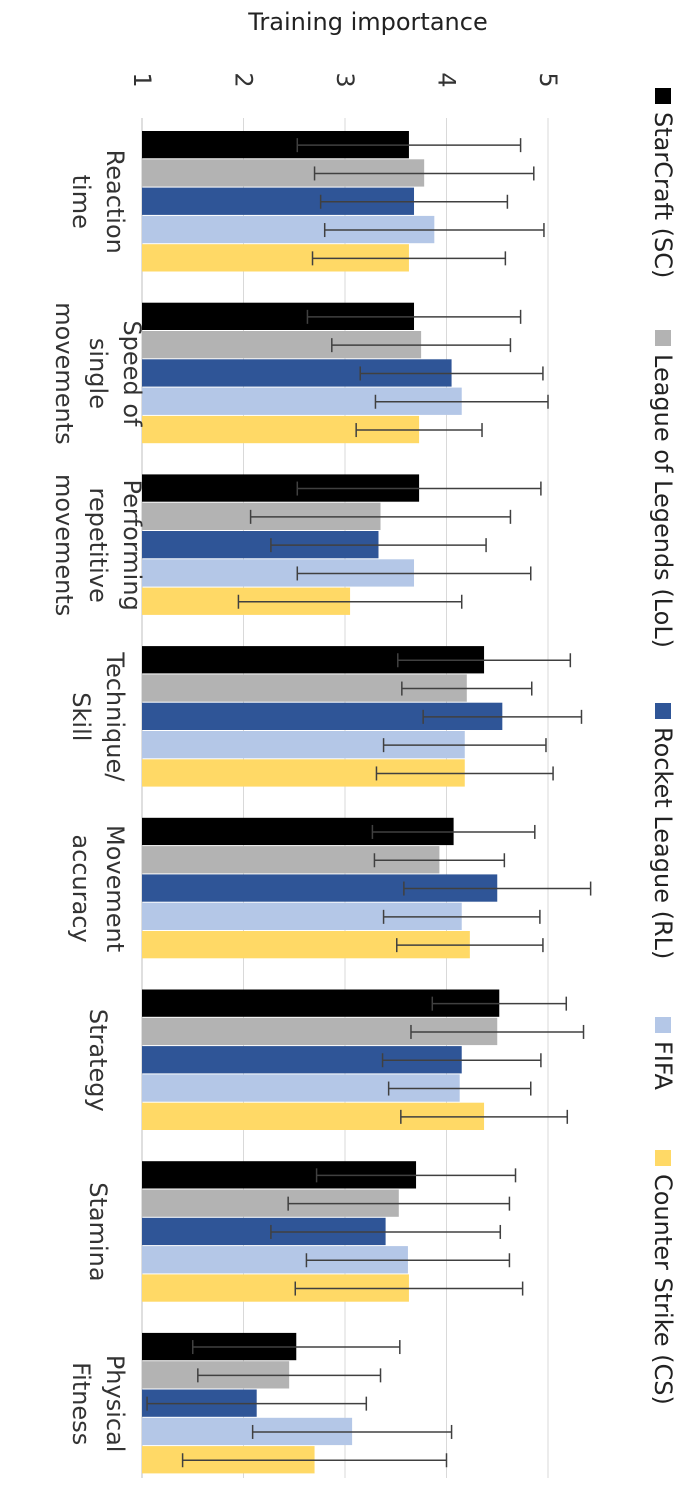 This screenshot has width=681, height=1489. Describe the element at coordinates (81, 716) in the screenshot. I see `category-label: Skill` at that location.